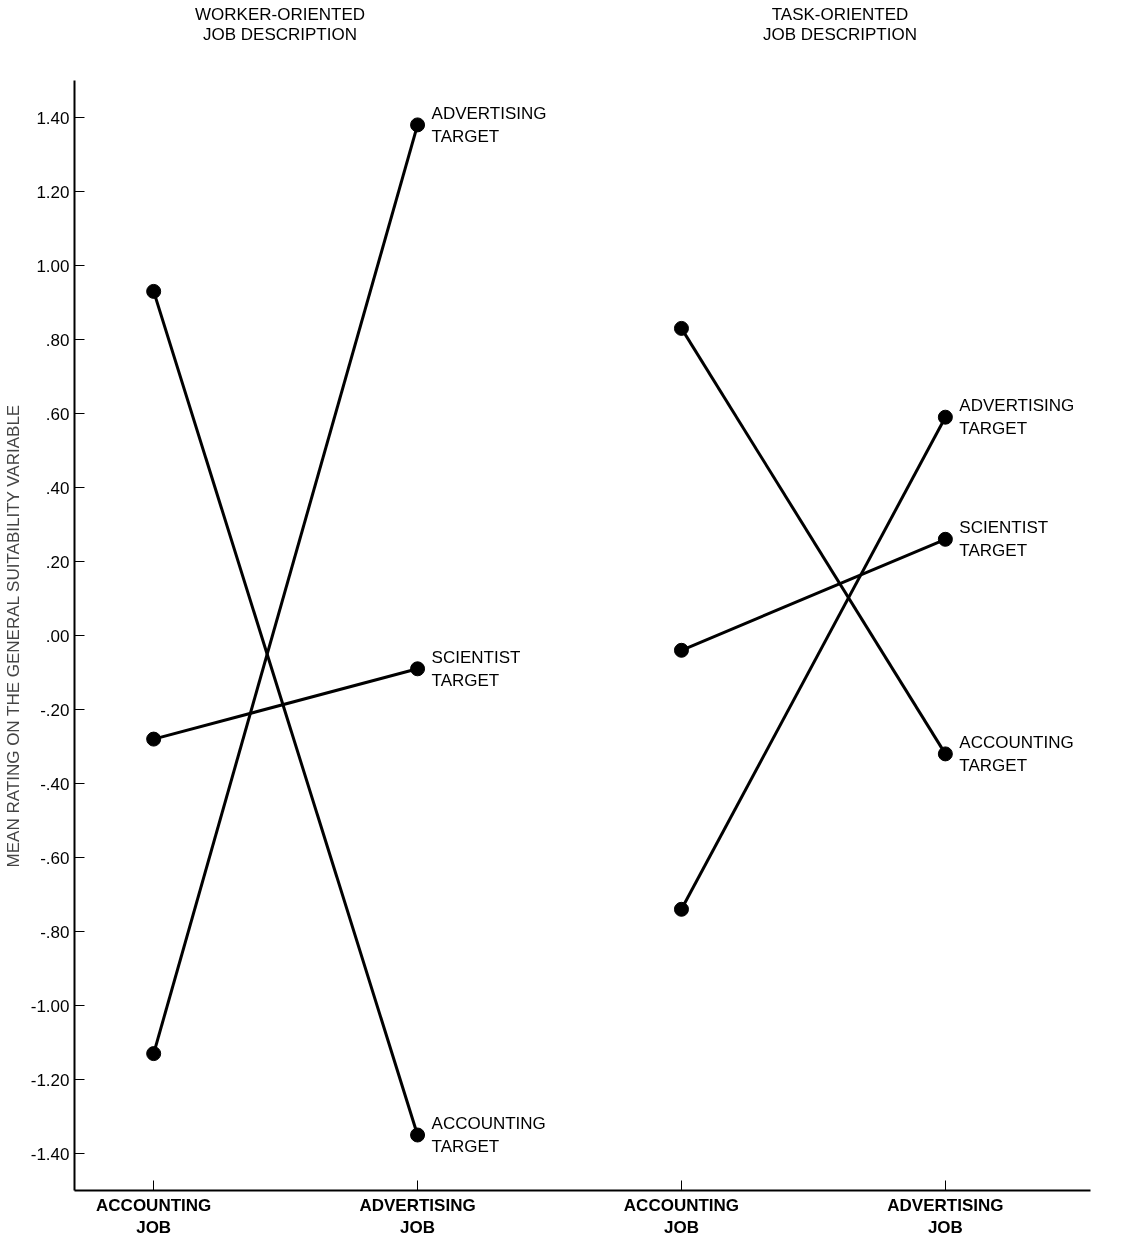  Describe the element at coordinates (50, 1154) in the screenshot. I see `y-tick-label: -1.40` at that location.